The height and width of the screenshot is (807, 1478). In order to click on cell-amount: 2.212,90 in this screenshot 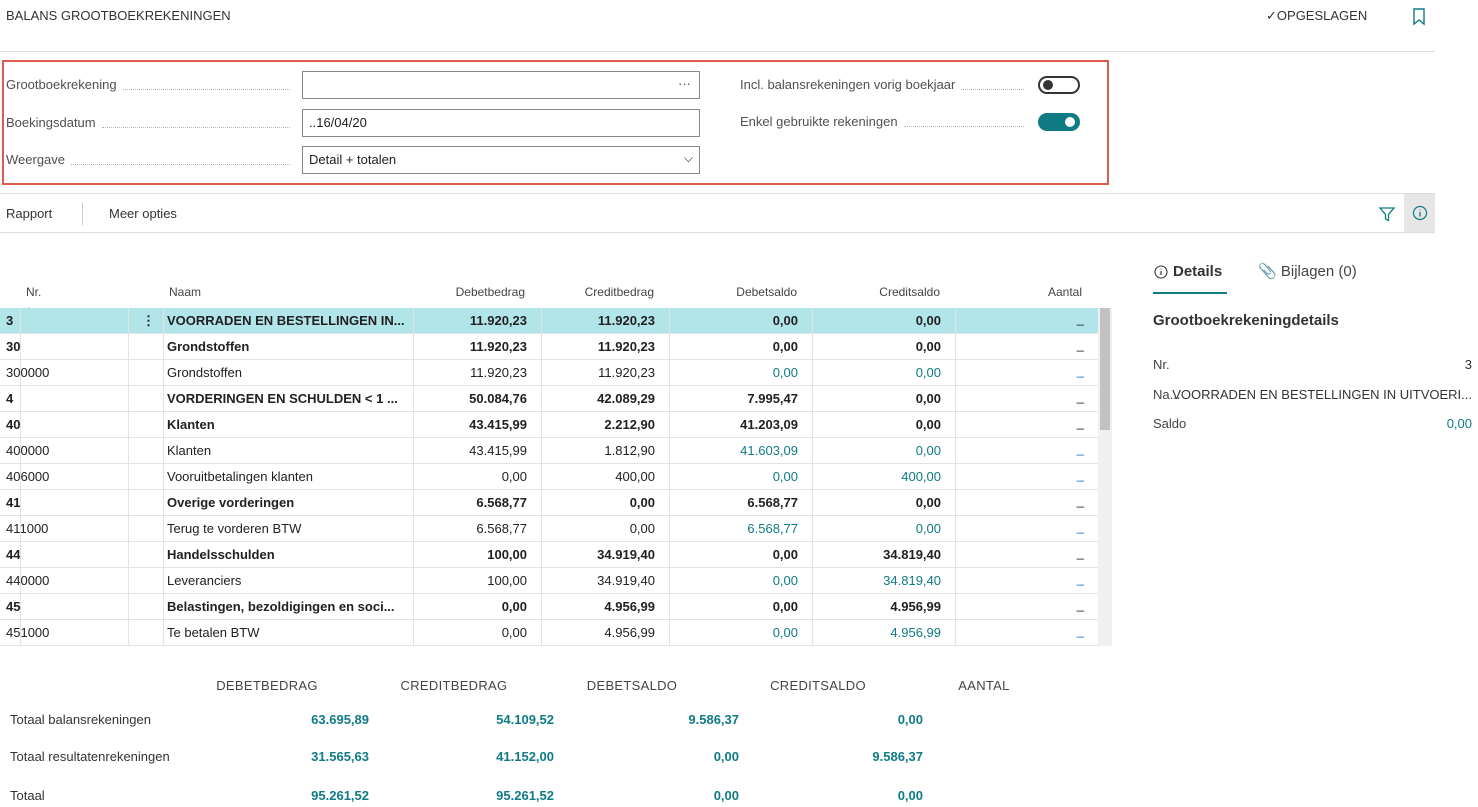, I will do `click(629, 424)`.